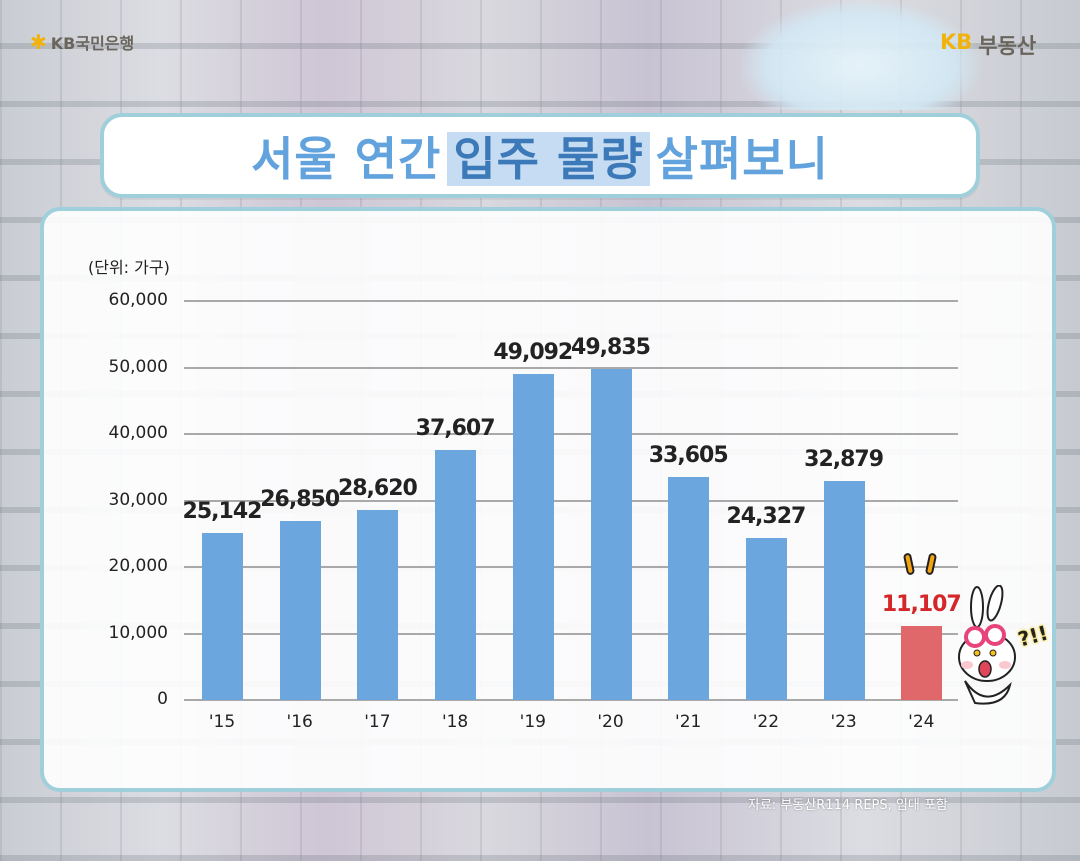 The image size is (1080, 861). I want to click on y-tick-label: 60,000, so click(138, 300).